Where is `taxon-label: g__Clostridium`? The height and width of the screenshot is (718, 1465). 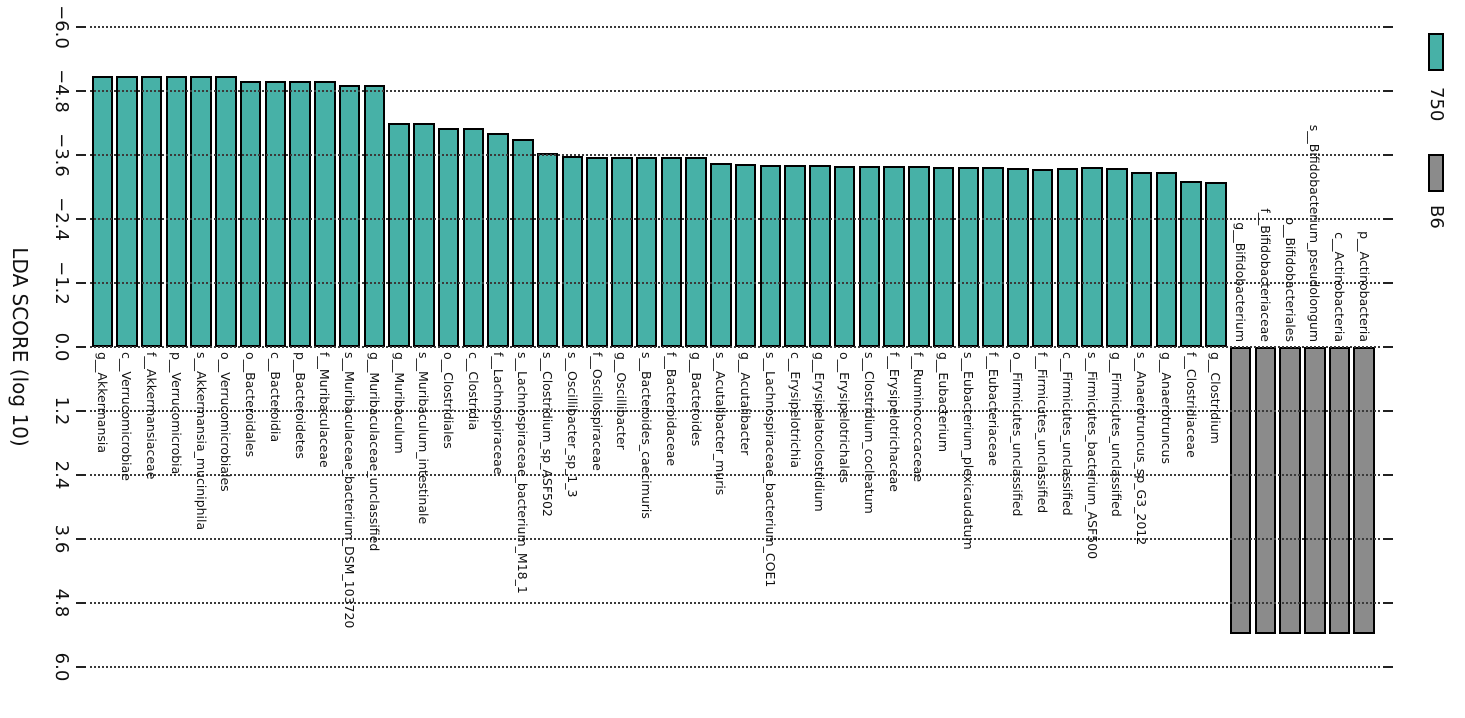
taxon-label: g__Clostridium is located at coordinates (1216, 398).